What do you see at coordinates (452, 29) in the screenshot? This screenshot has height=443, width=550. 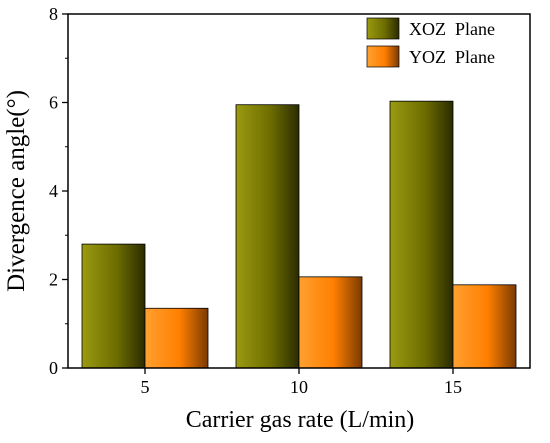 I see `legend-label-xoz: XOZ Plane` at bounding box center [452, 29].